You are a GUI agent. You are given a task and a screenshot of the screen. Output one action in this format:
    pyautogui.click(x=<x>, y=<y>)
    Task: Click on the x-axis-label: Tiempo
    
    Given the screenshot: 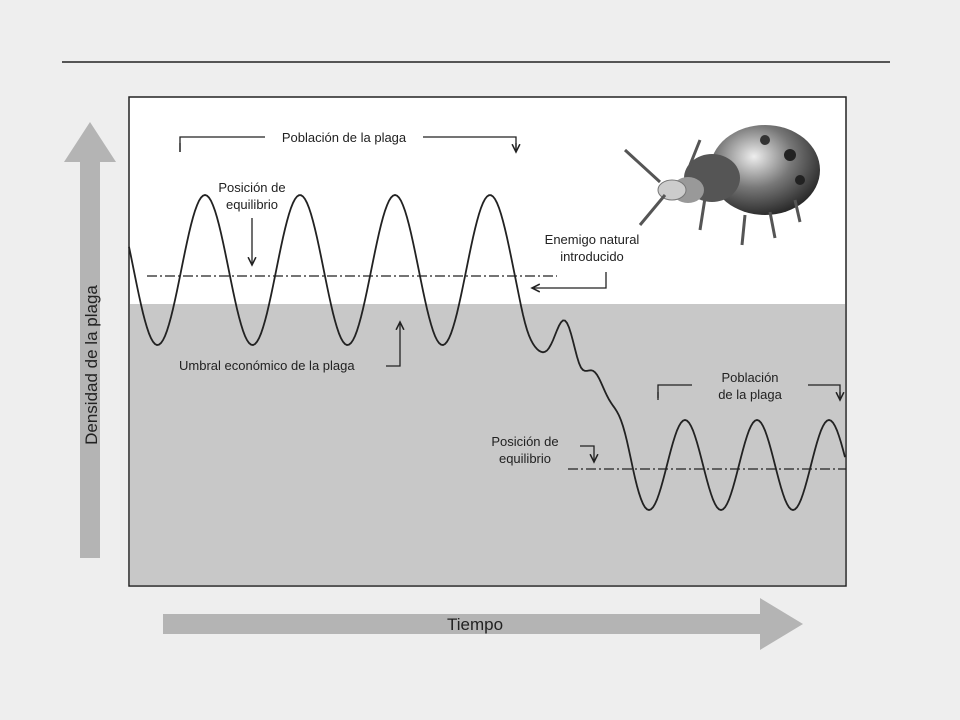 What is the action you would take?
    pyautogui.click(x=475, y=624)
    